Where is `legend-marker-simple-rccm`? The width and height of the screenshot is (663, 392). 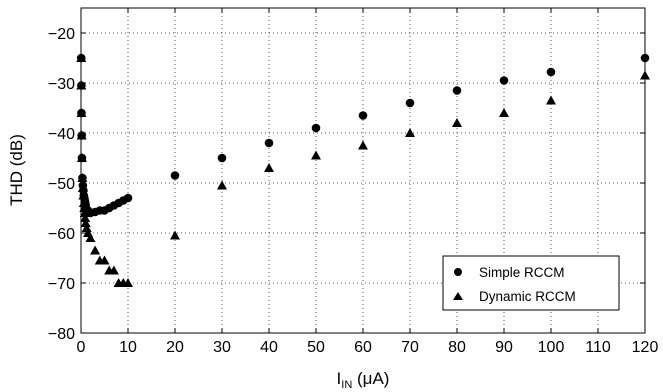
legend-marker-simple-rccm is located at coordinates (458, 272).